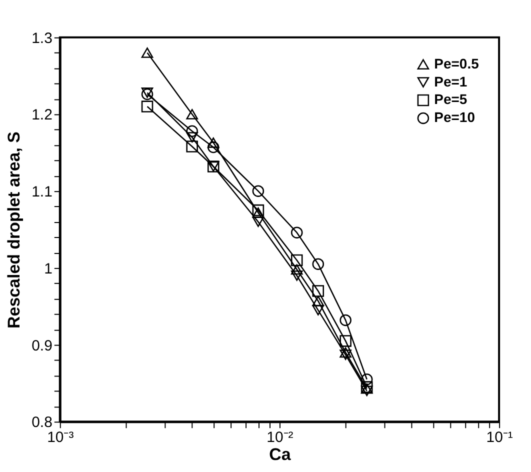  I want to click on y-tick-label: 0.9, so click(42, 345).